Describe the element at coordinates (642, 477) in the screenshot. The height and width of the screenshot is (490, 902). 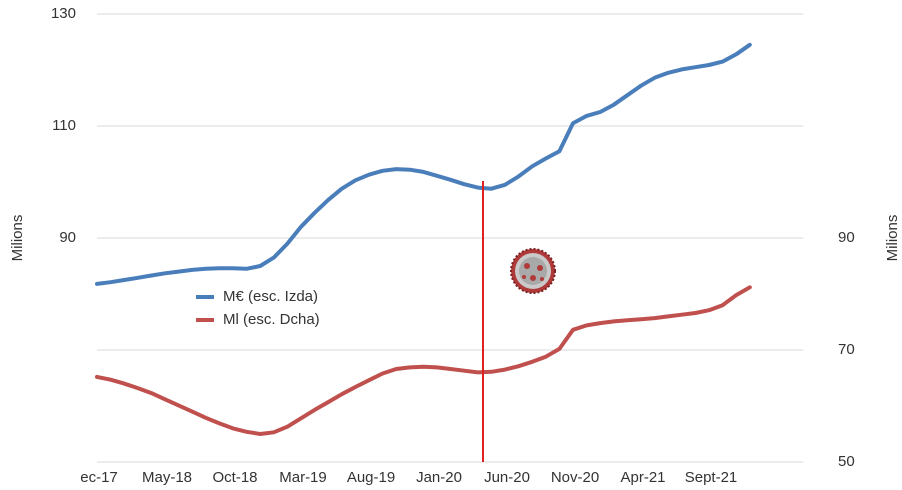
I see `x-tick-label: Apr-21` at that location.